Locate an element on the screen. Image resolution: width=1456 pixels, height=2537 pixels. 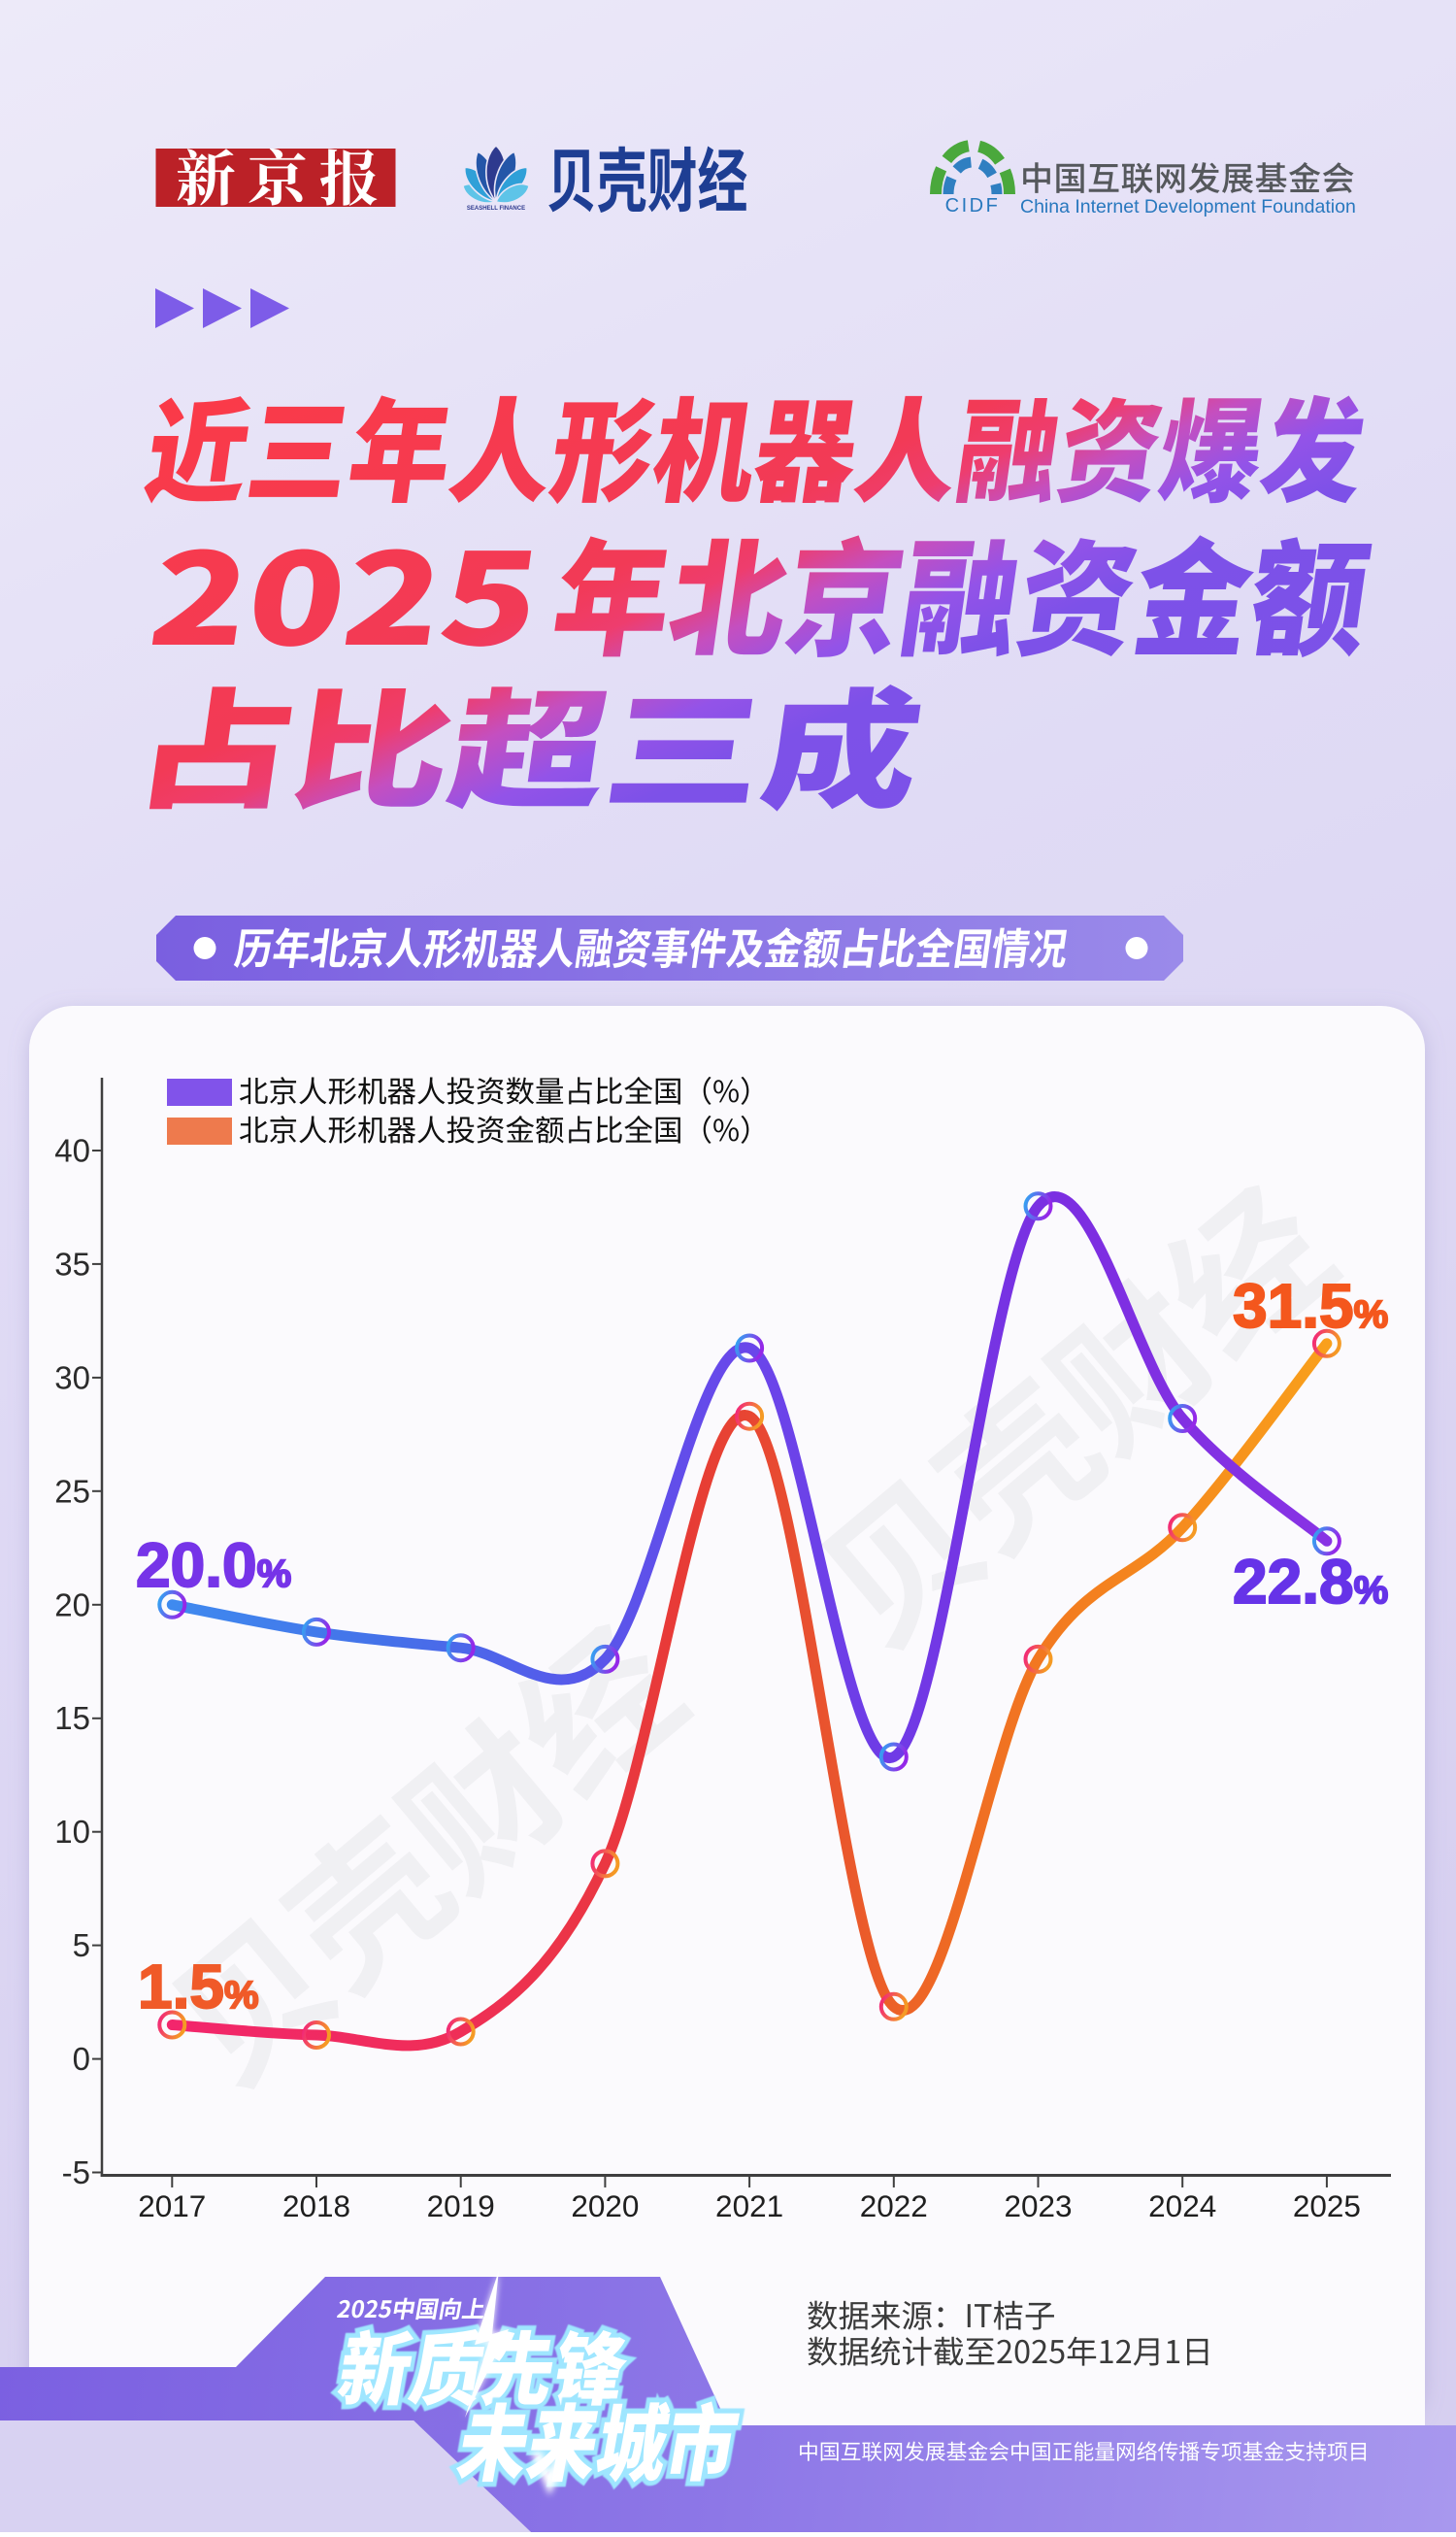
svg-text: 1.5% is located at coordinates (198, 1986).